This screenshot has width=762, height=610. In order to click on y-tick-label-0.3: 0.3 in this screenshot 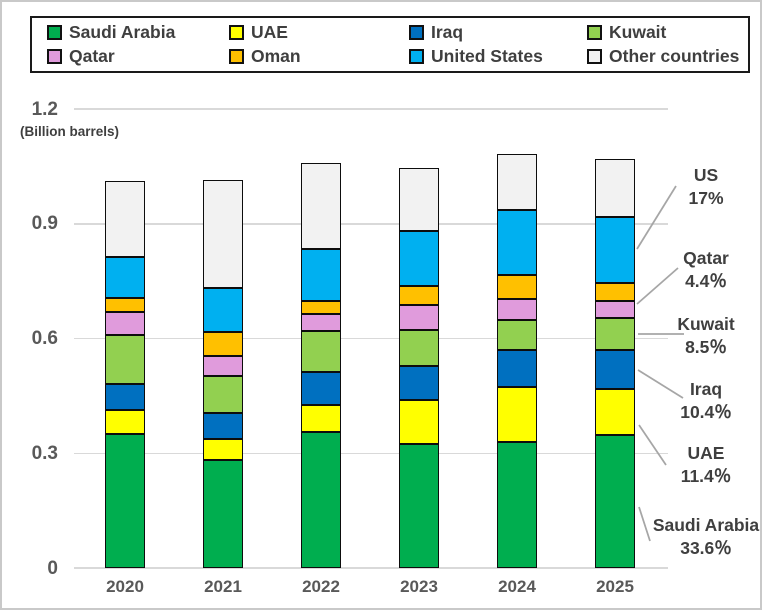, I will do `click(44, 453)`.